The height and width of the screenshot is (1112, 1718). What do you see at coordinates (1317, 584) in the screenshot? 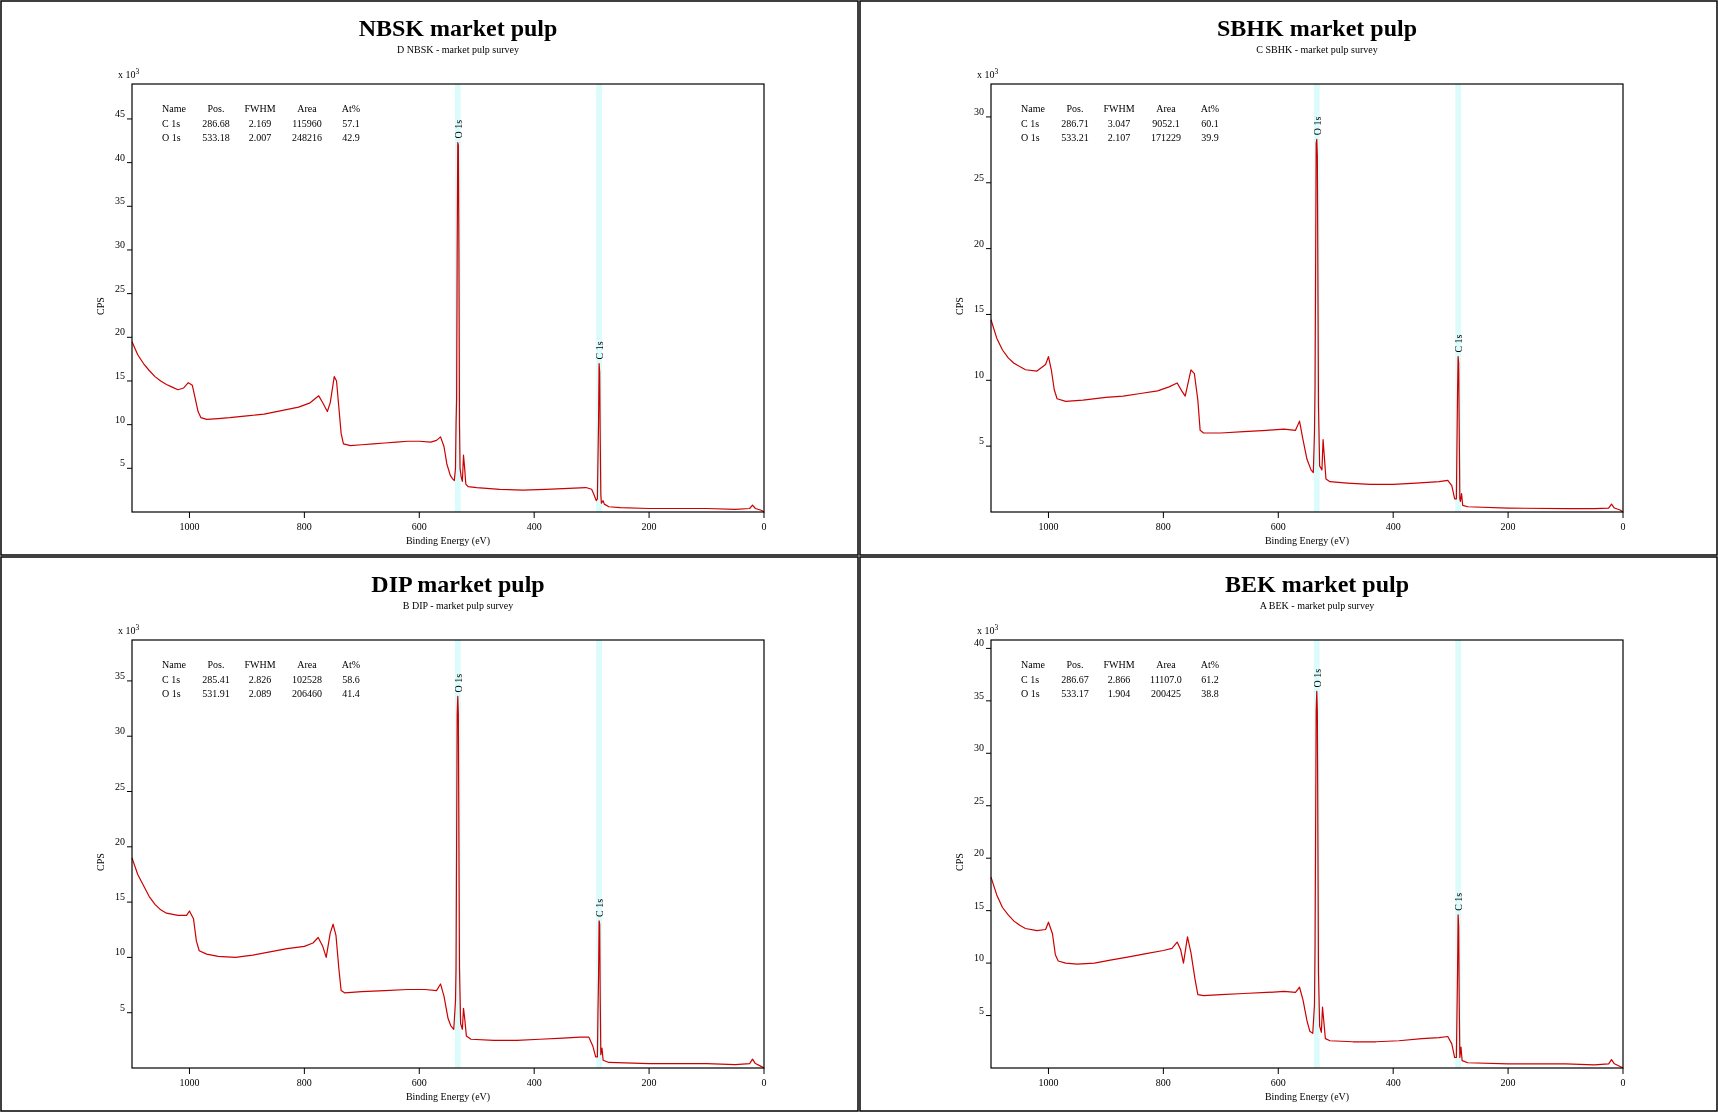
I see `chart-title: BEK market pulp` at bounding box center [1317, 584].